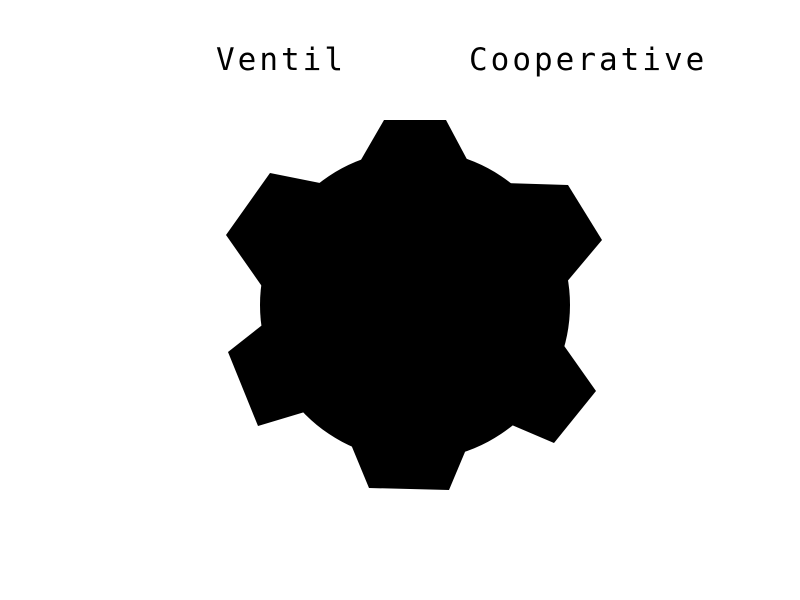  What do you see at coordinates (553, 236) in the screenshot?
I see `gear-tooth-upper-right` at bounding box center [553, 236].